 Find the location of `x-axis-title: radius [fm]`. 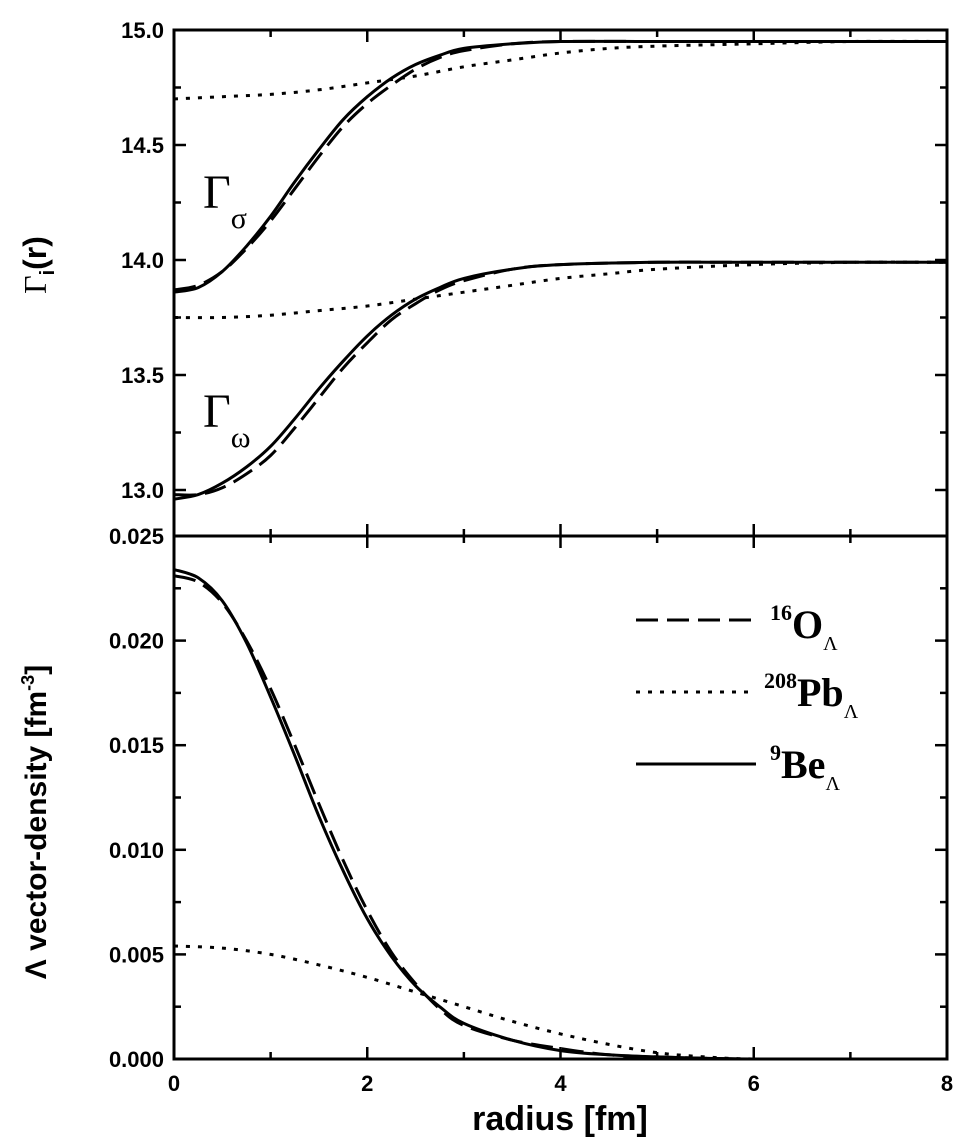

x-axis-title: radius [fm] is located at coordinates (560, 1119).